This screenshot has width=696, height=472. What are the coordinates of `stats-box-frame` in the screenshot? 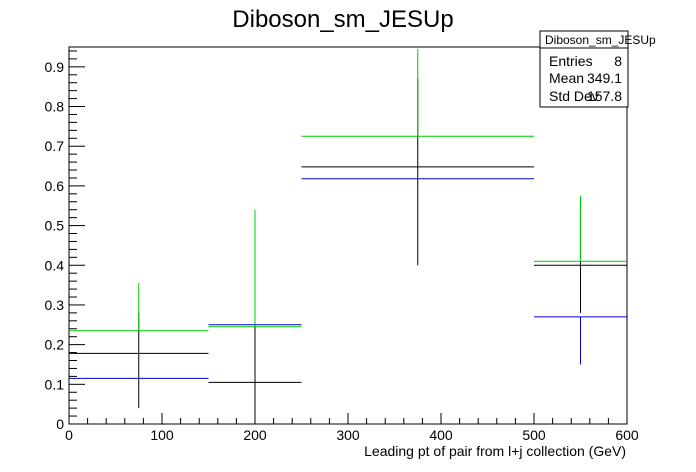 It's located at (584, 69).